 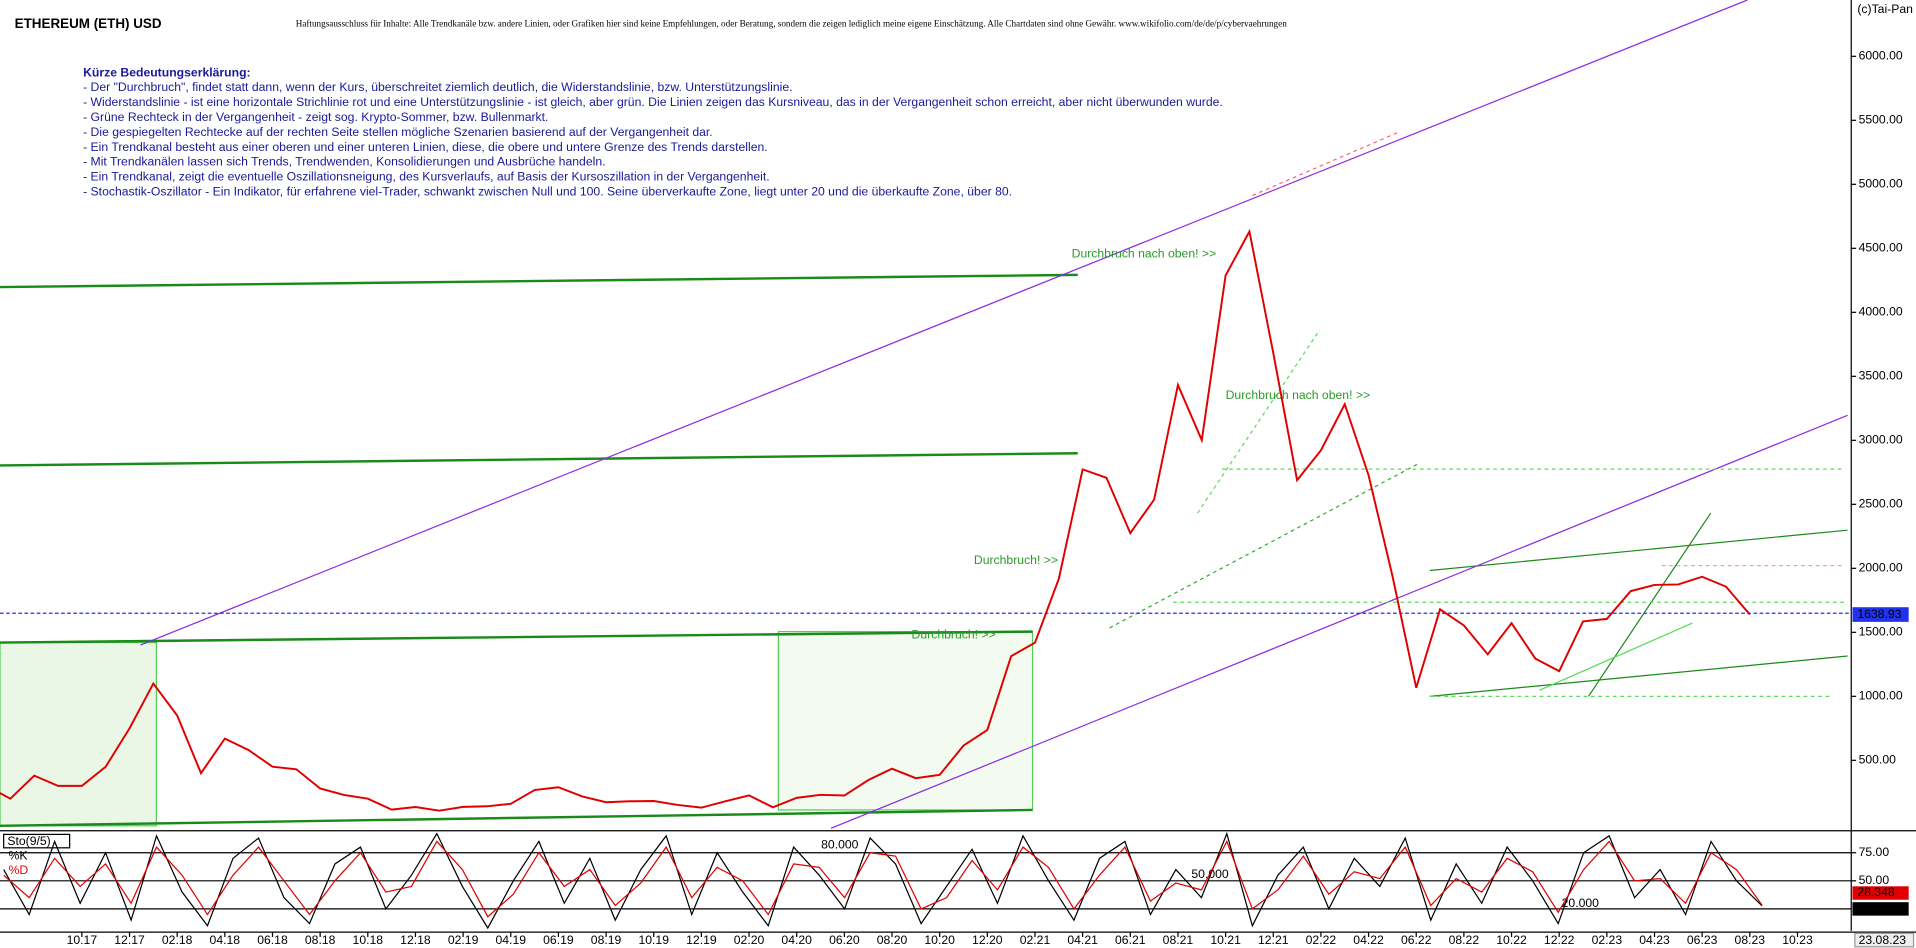 What do you see at coordinates (415, 940) in the screenshot?
I see `x-tick-label: 12.18` at bounding box center [415, 940].